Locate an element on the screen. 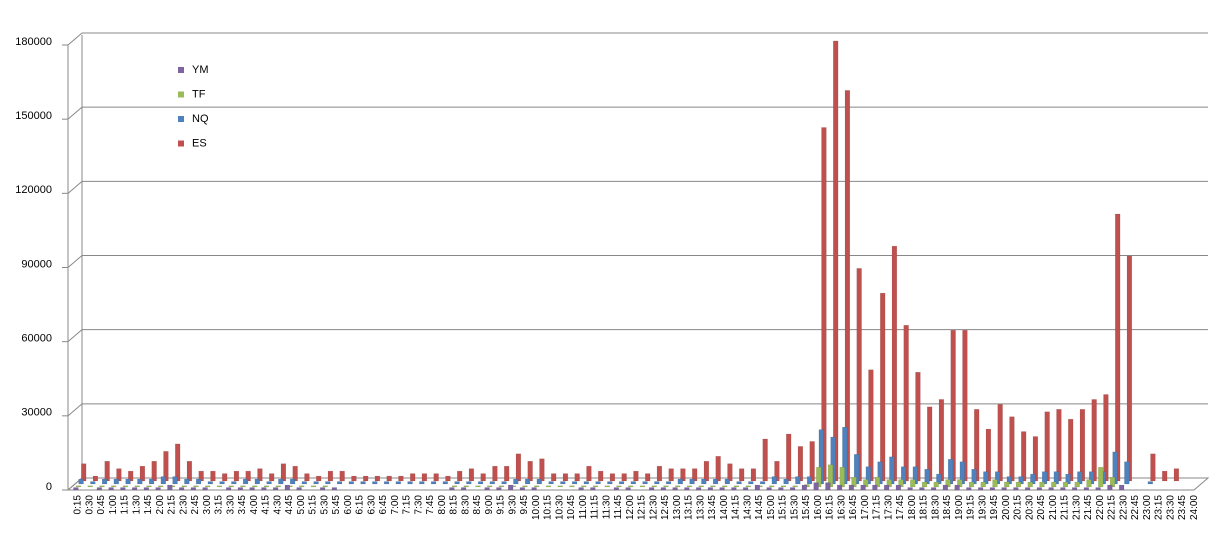  x-tick-label: 18:15 is located at coordinates (924, 507).